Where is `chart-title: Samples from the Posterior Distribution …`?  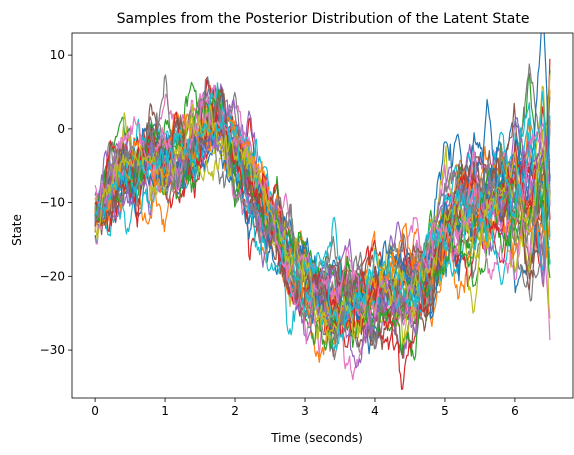
chart-title: Samples from the Posterior Distribution … is located at coordinates (323, 19).